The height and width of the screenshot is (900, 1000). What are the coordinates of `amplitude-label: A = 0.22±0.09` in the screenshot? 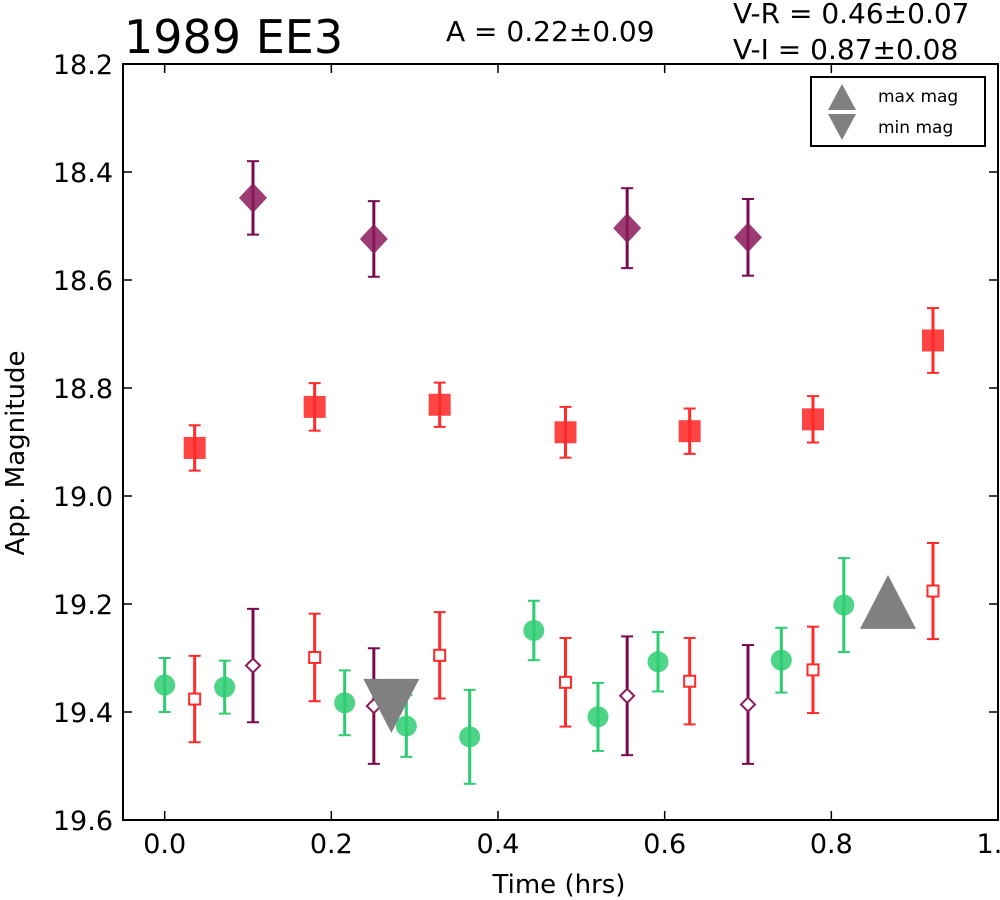 It's located at (550, 31).